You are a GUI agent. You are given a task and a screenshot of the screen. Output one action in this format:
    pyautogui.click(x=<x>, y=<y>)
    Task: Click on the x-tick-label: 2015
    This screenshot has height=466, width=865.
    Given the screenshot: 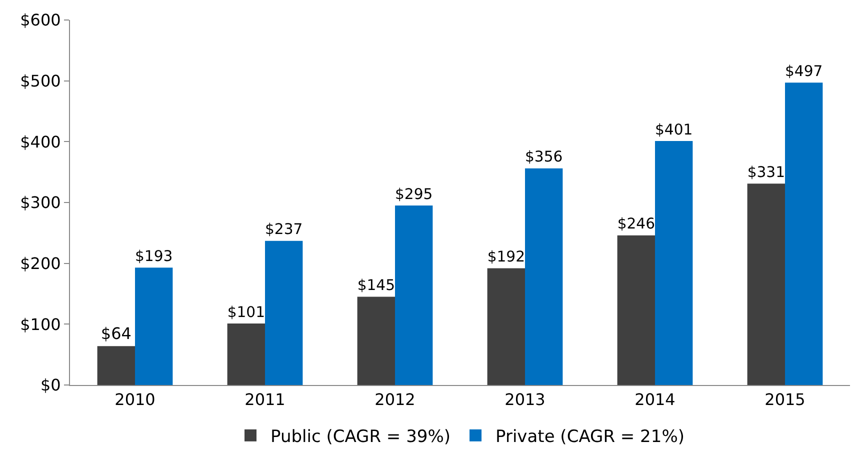 What is the action you would take?
    pyautogui.click(x=785, y=400)
    